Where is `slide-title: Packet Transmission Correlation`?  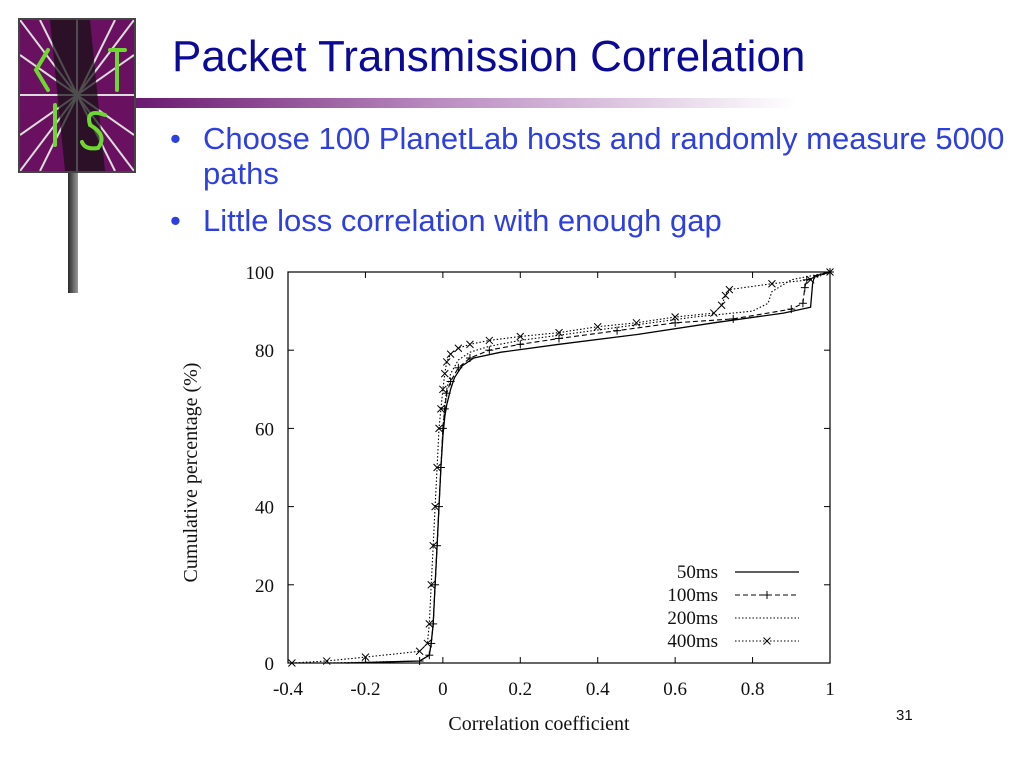 slide-title: Packet Transmission Correlation is located at coordinates (489, 56).